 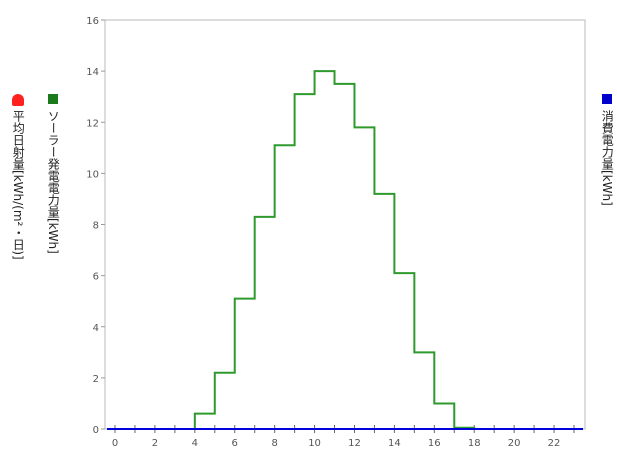 What do you see at coordinates (92, 72) in the screenshot?
I see `y-tick-label: 14` at bounding box center [92, 72].